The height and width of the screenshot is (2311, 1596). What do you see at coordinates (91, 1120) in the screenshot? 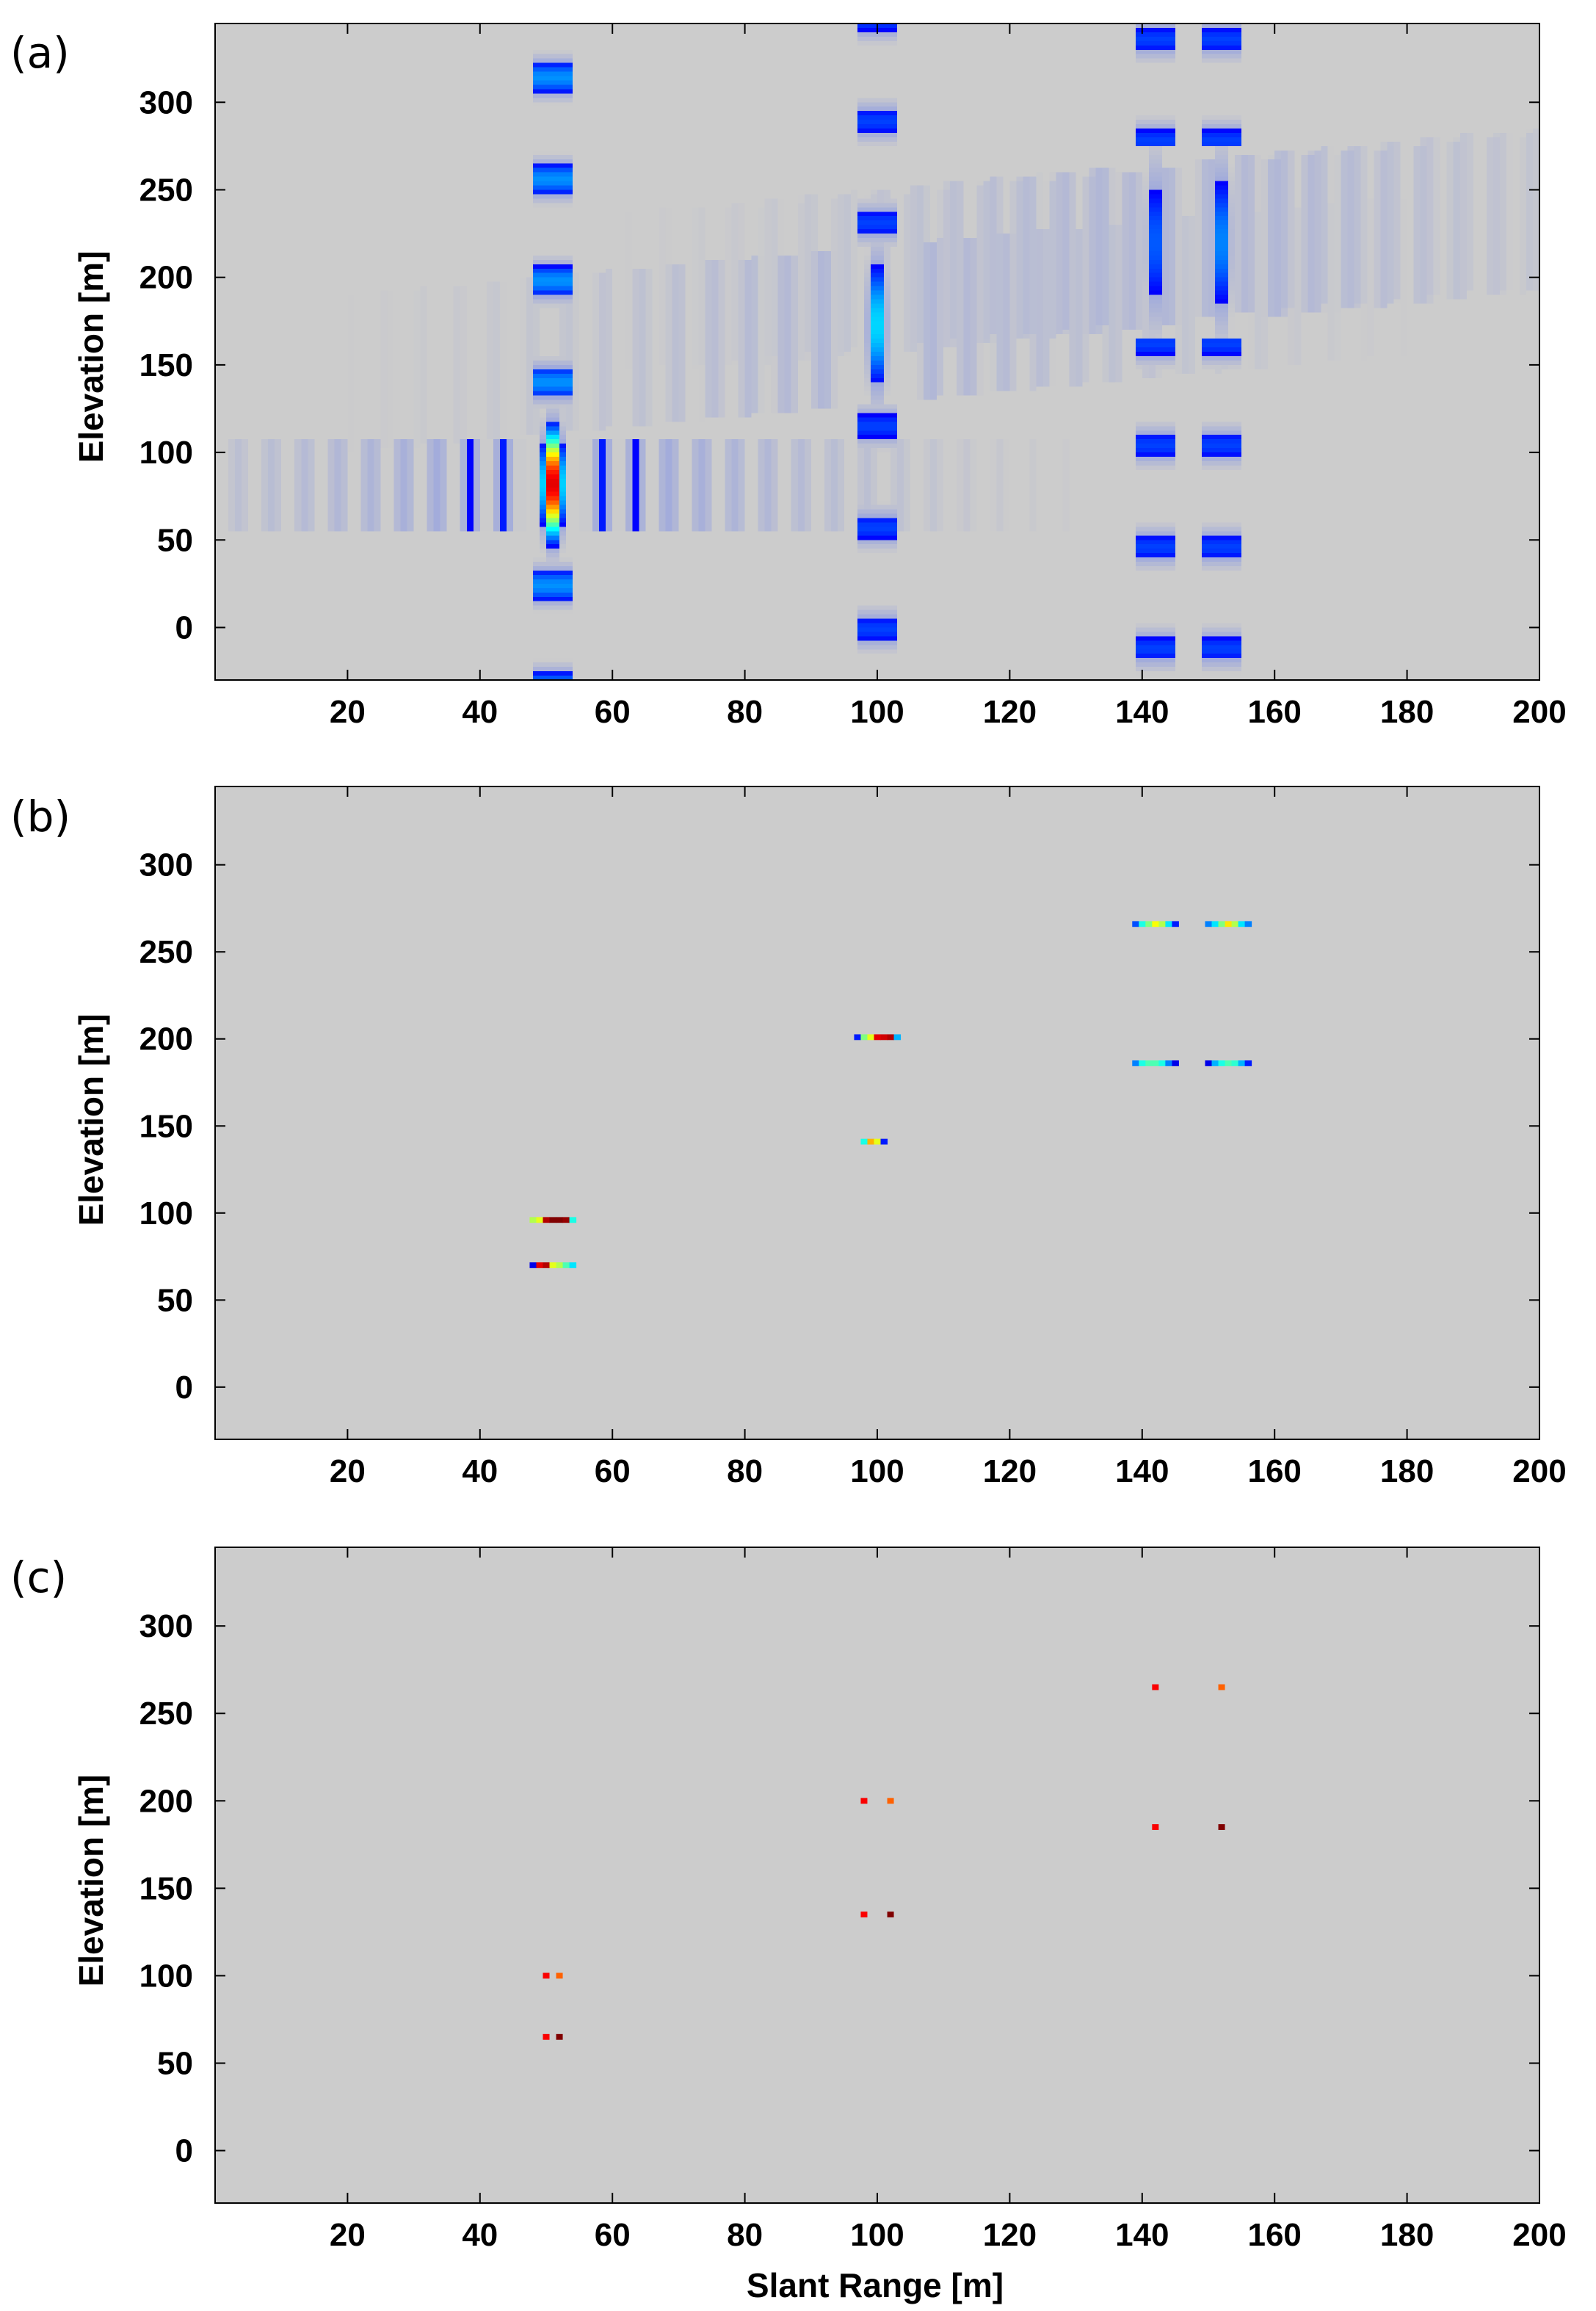
I see `panel-b-ylabel: Elevation [m]` at bounding box center [91, 1120].